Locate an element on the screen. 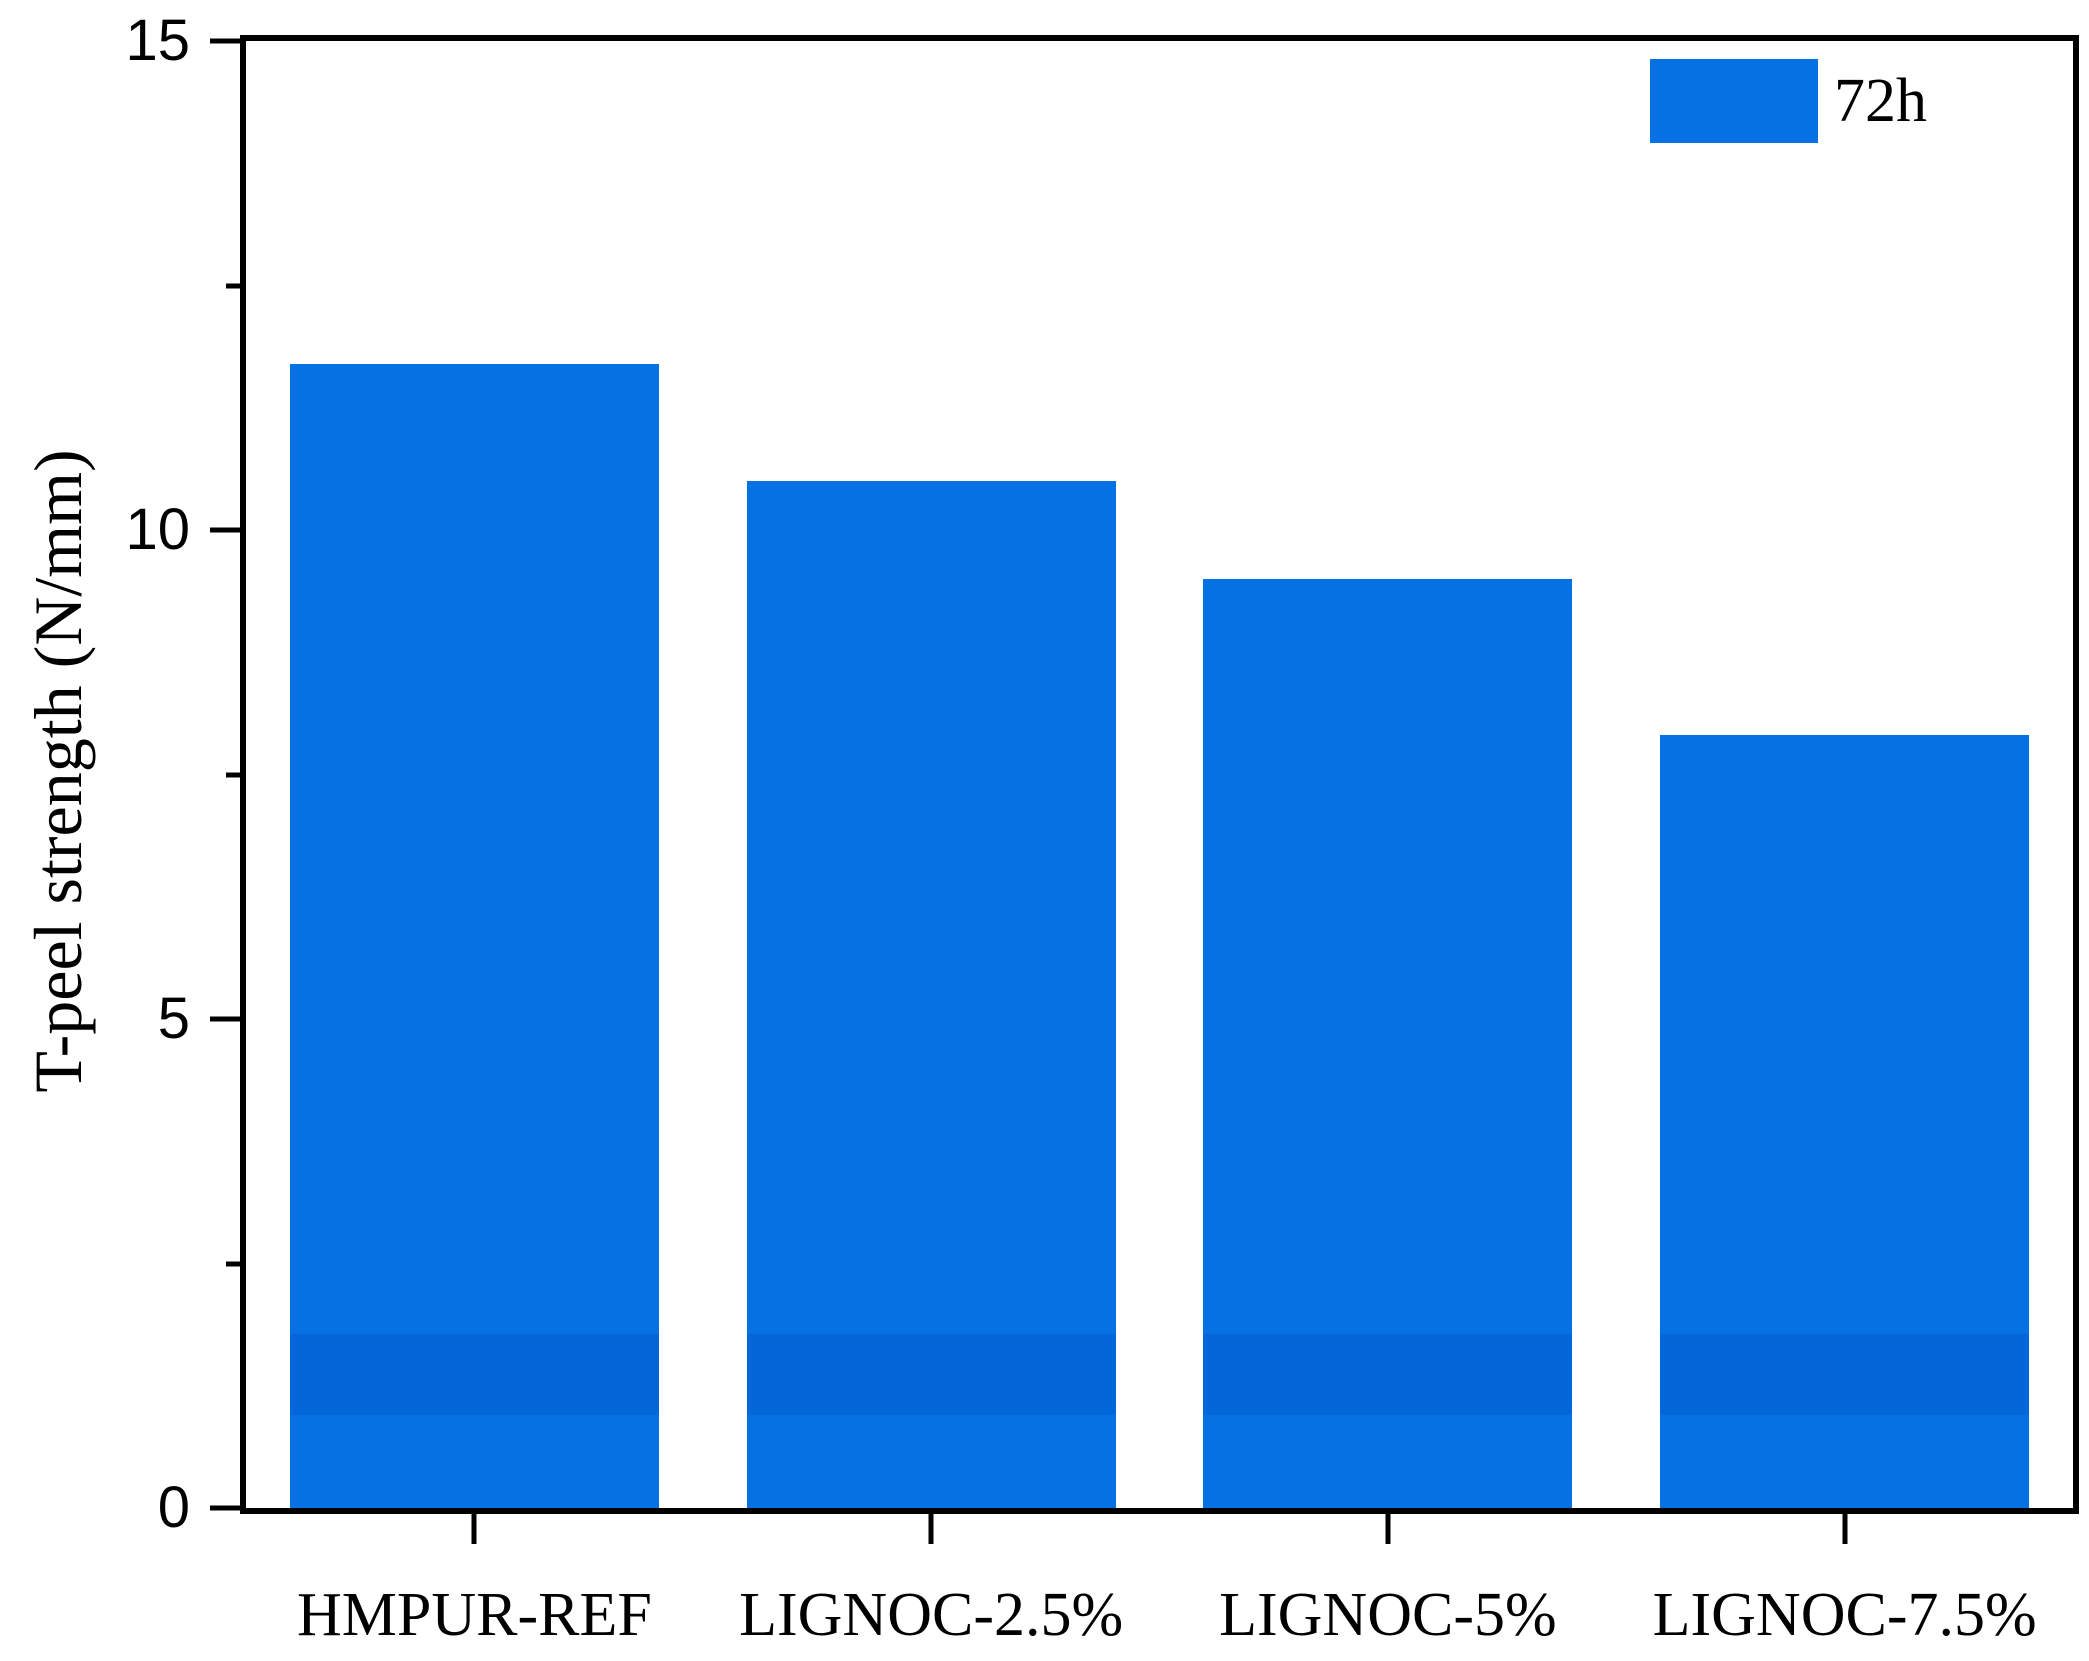 Image resolution: width=2089 pixels, height=1661 pixels. x-category-label: LIGNOC-2.5% is located at coordinates (931, 1615).